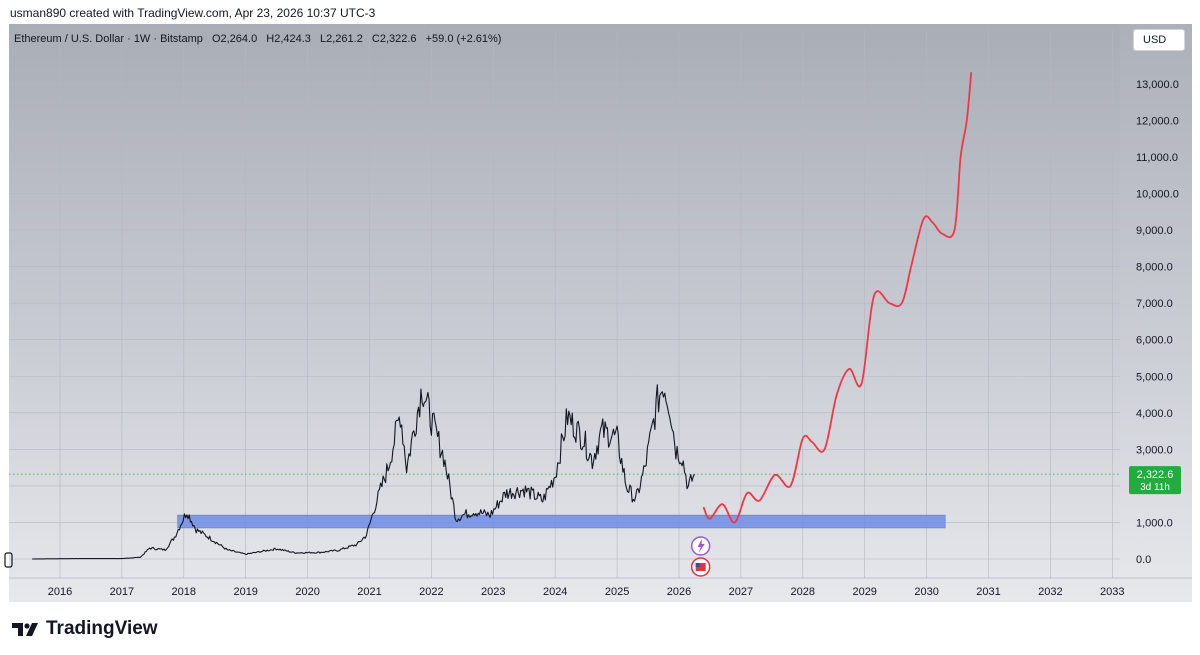 This screenshot has height=655, width=1200. Describe the element at coordinates (741, 592) in the screenshot. I see `x-tick-label: 2027` at that location.